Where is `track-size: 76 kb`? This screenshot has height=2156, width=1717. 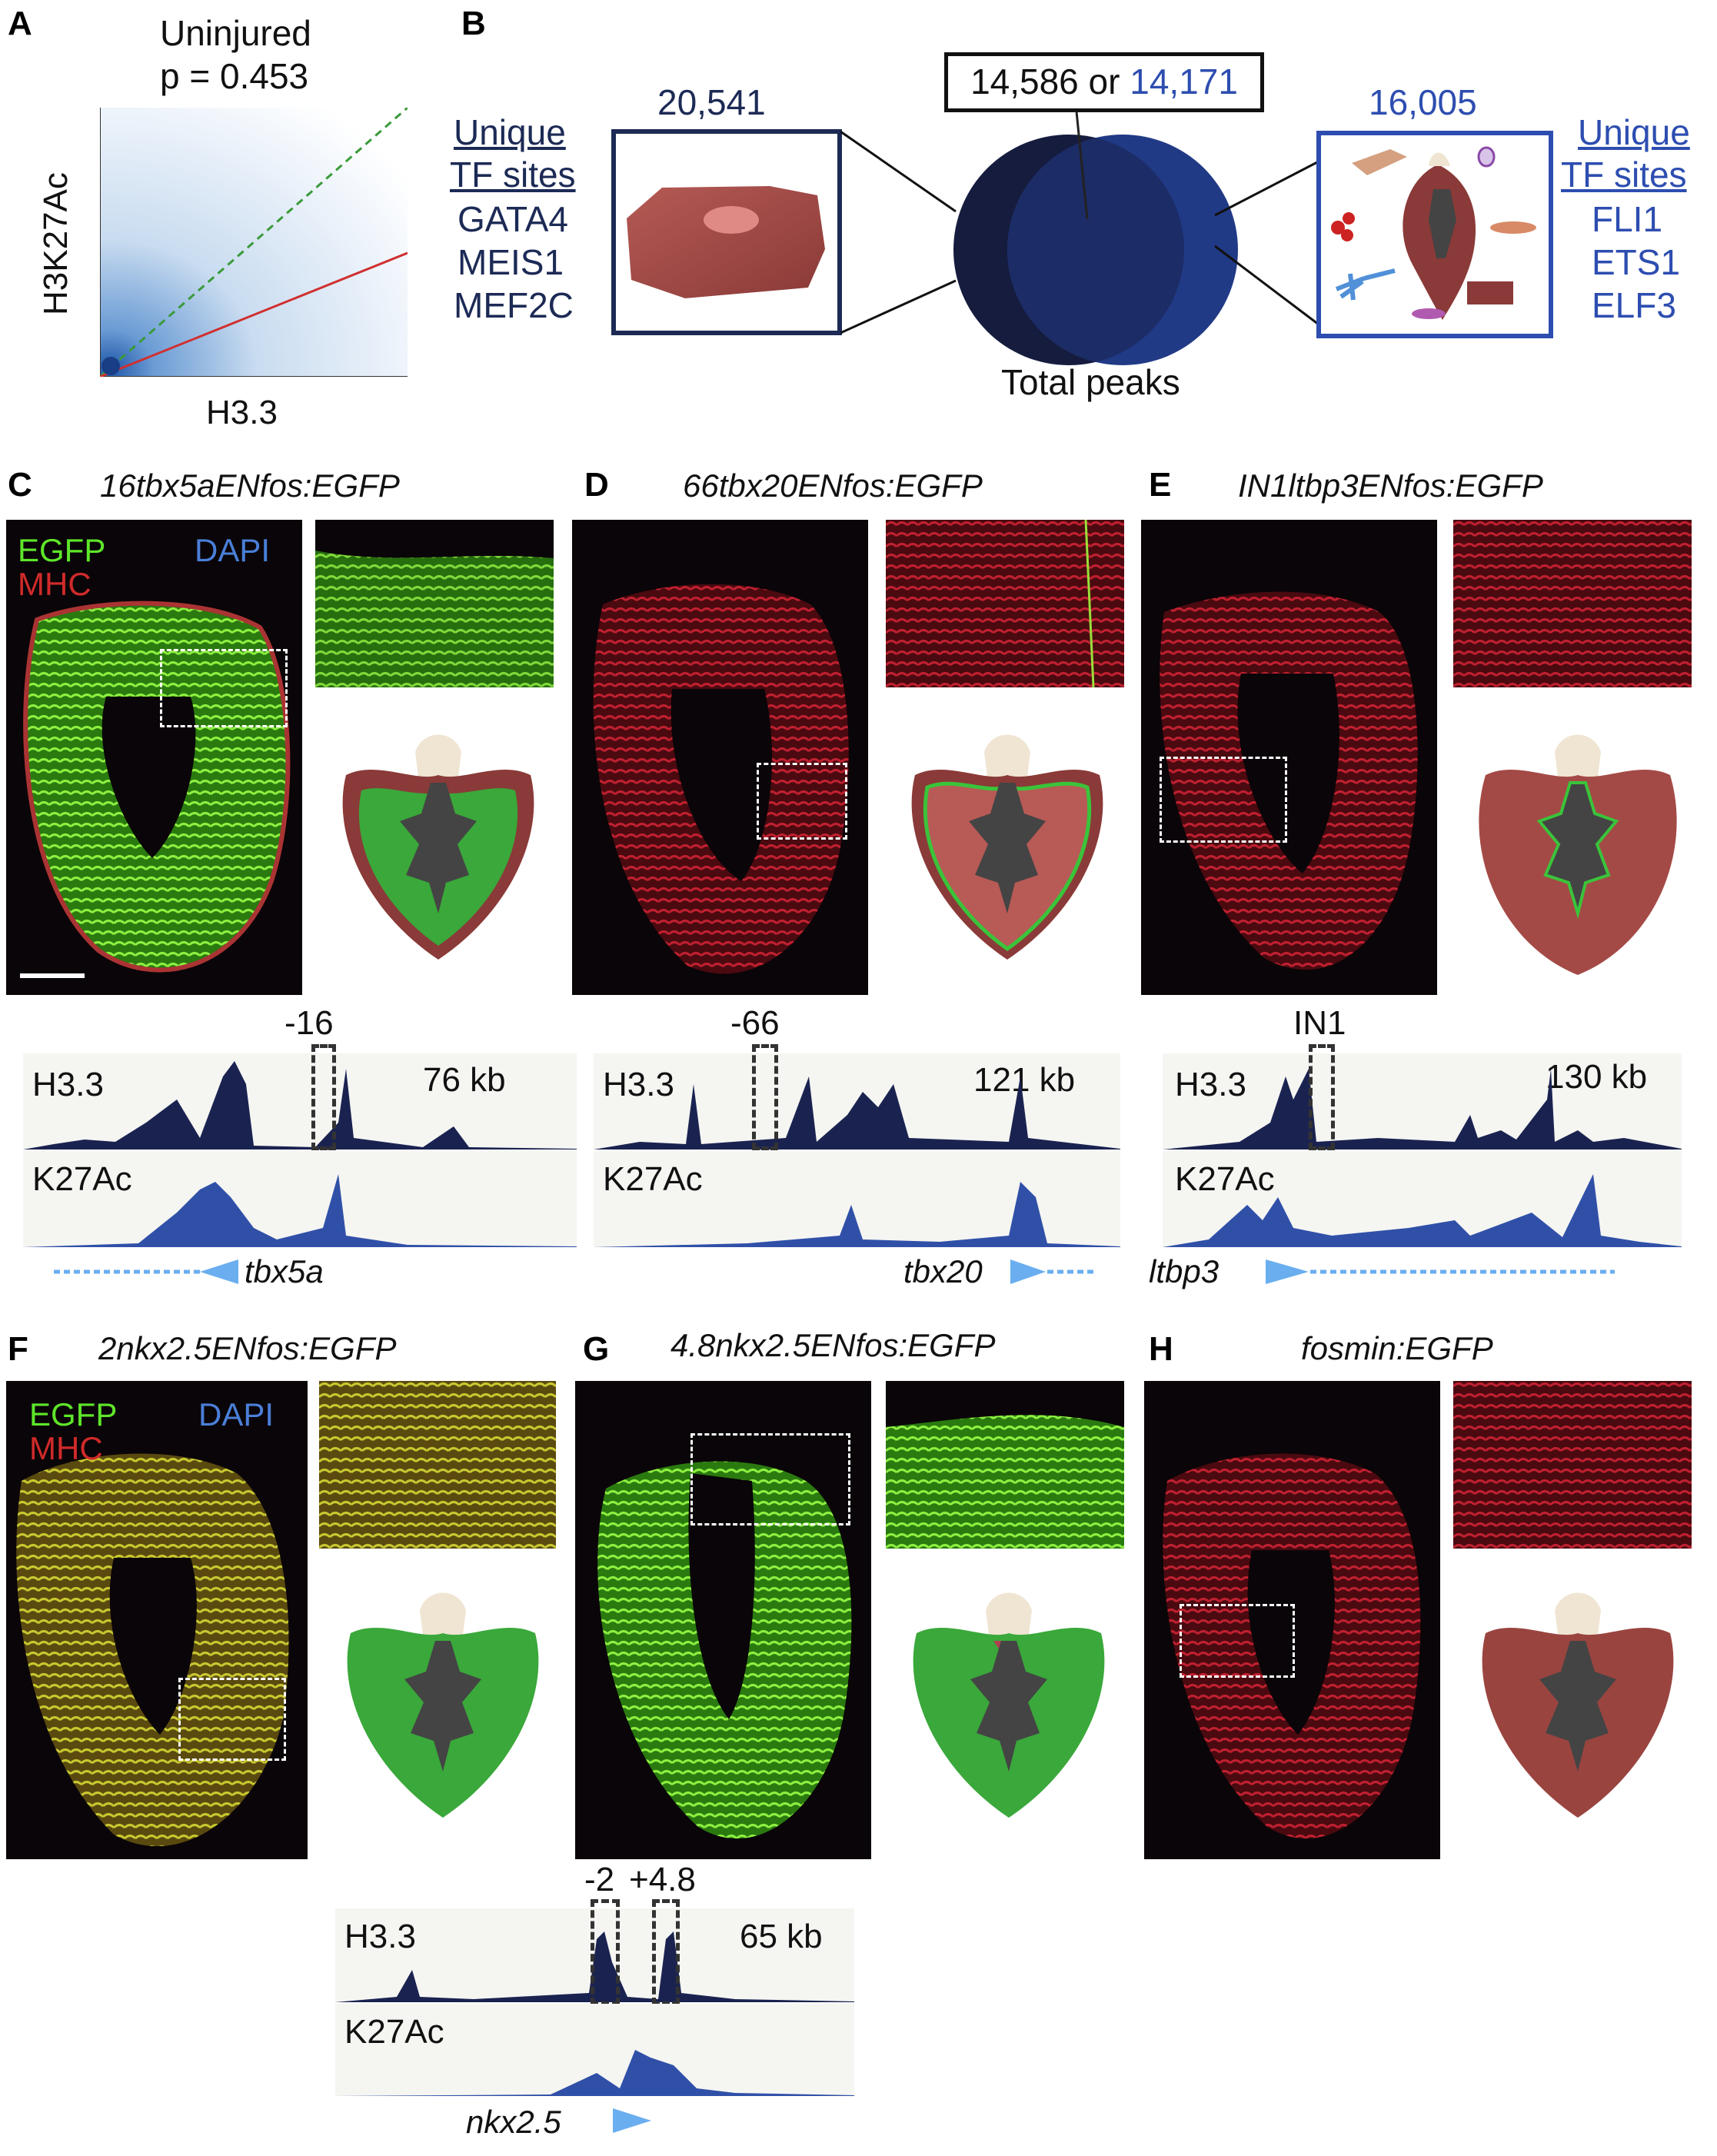
track-size: 76 kb is located at coordinates (465, 1080).